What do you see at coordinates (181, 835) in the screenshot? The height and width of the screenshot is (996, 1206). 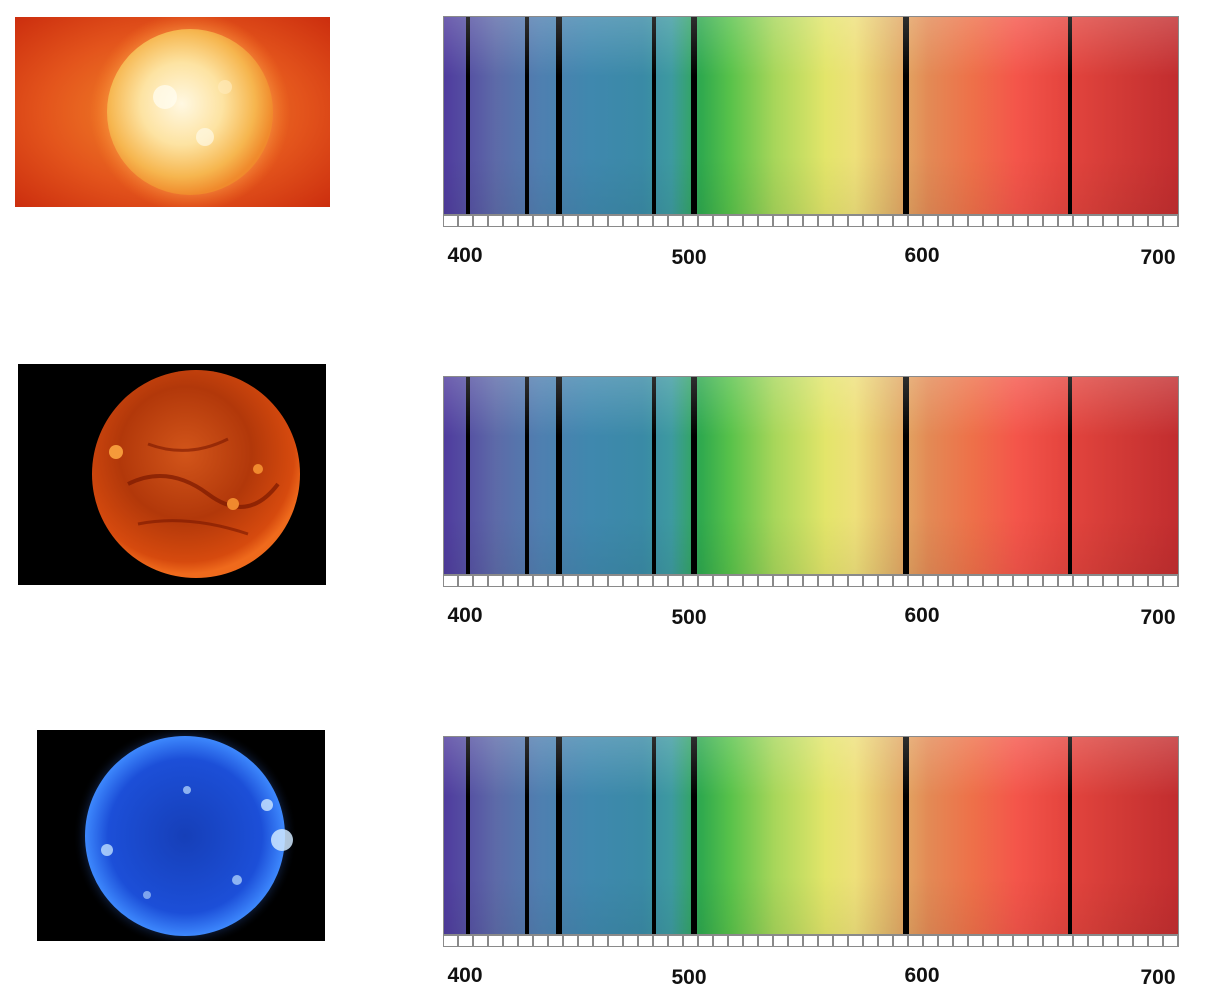 I see `sun-image-blue` at bounding box center [181, 835].